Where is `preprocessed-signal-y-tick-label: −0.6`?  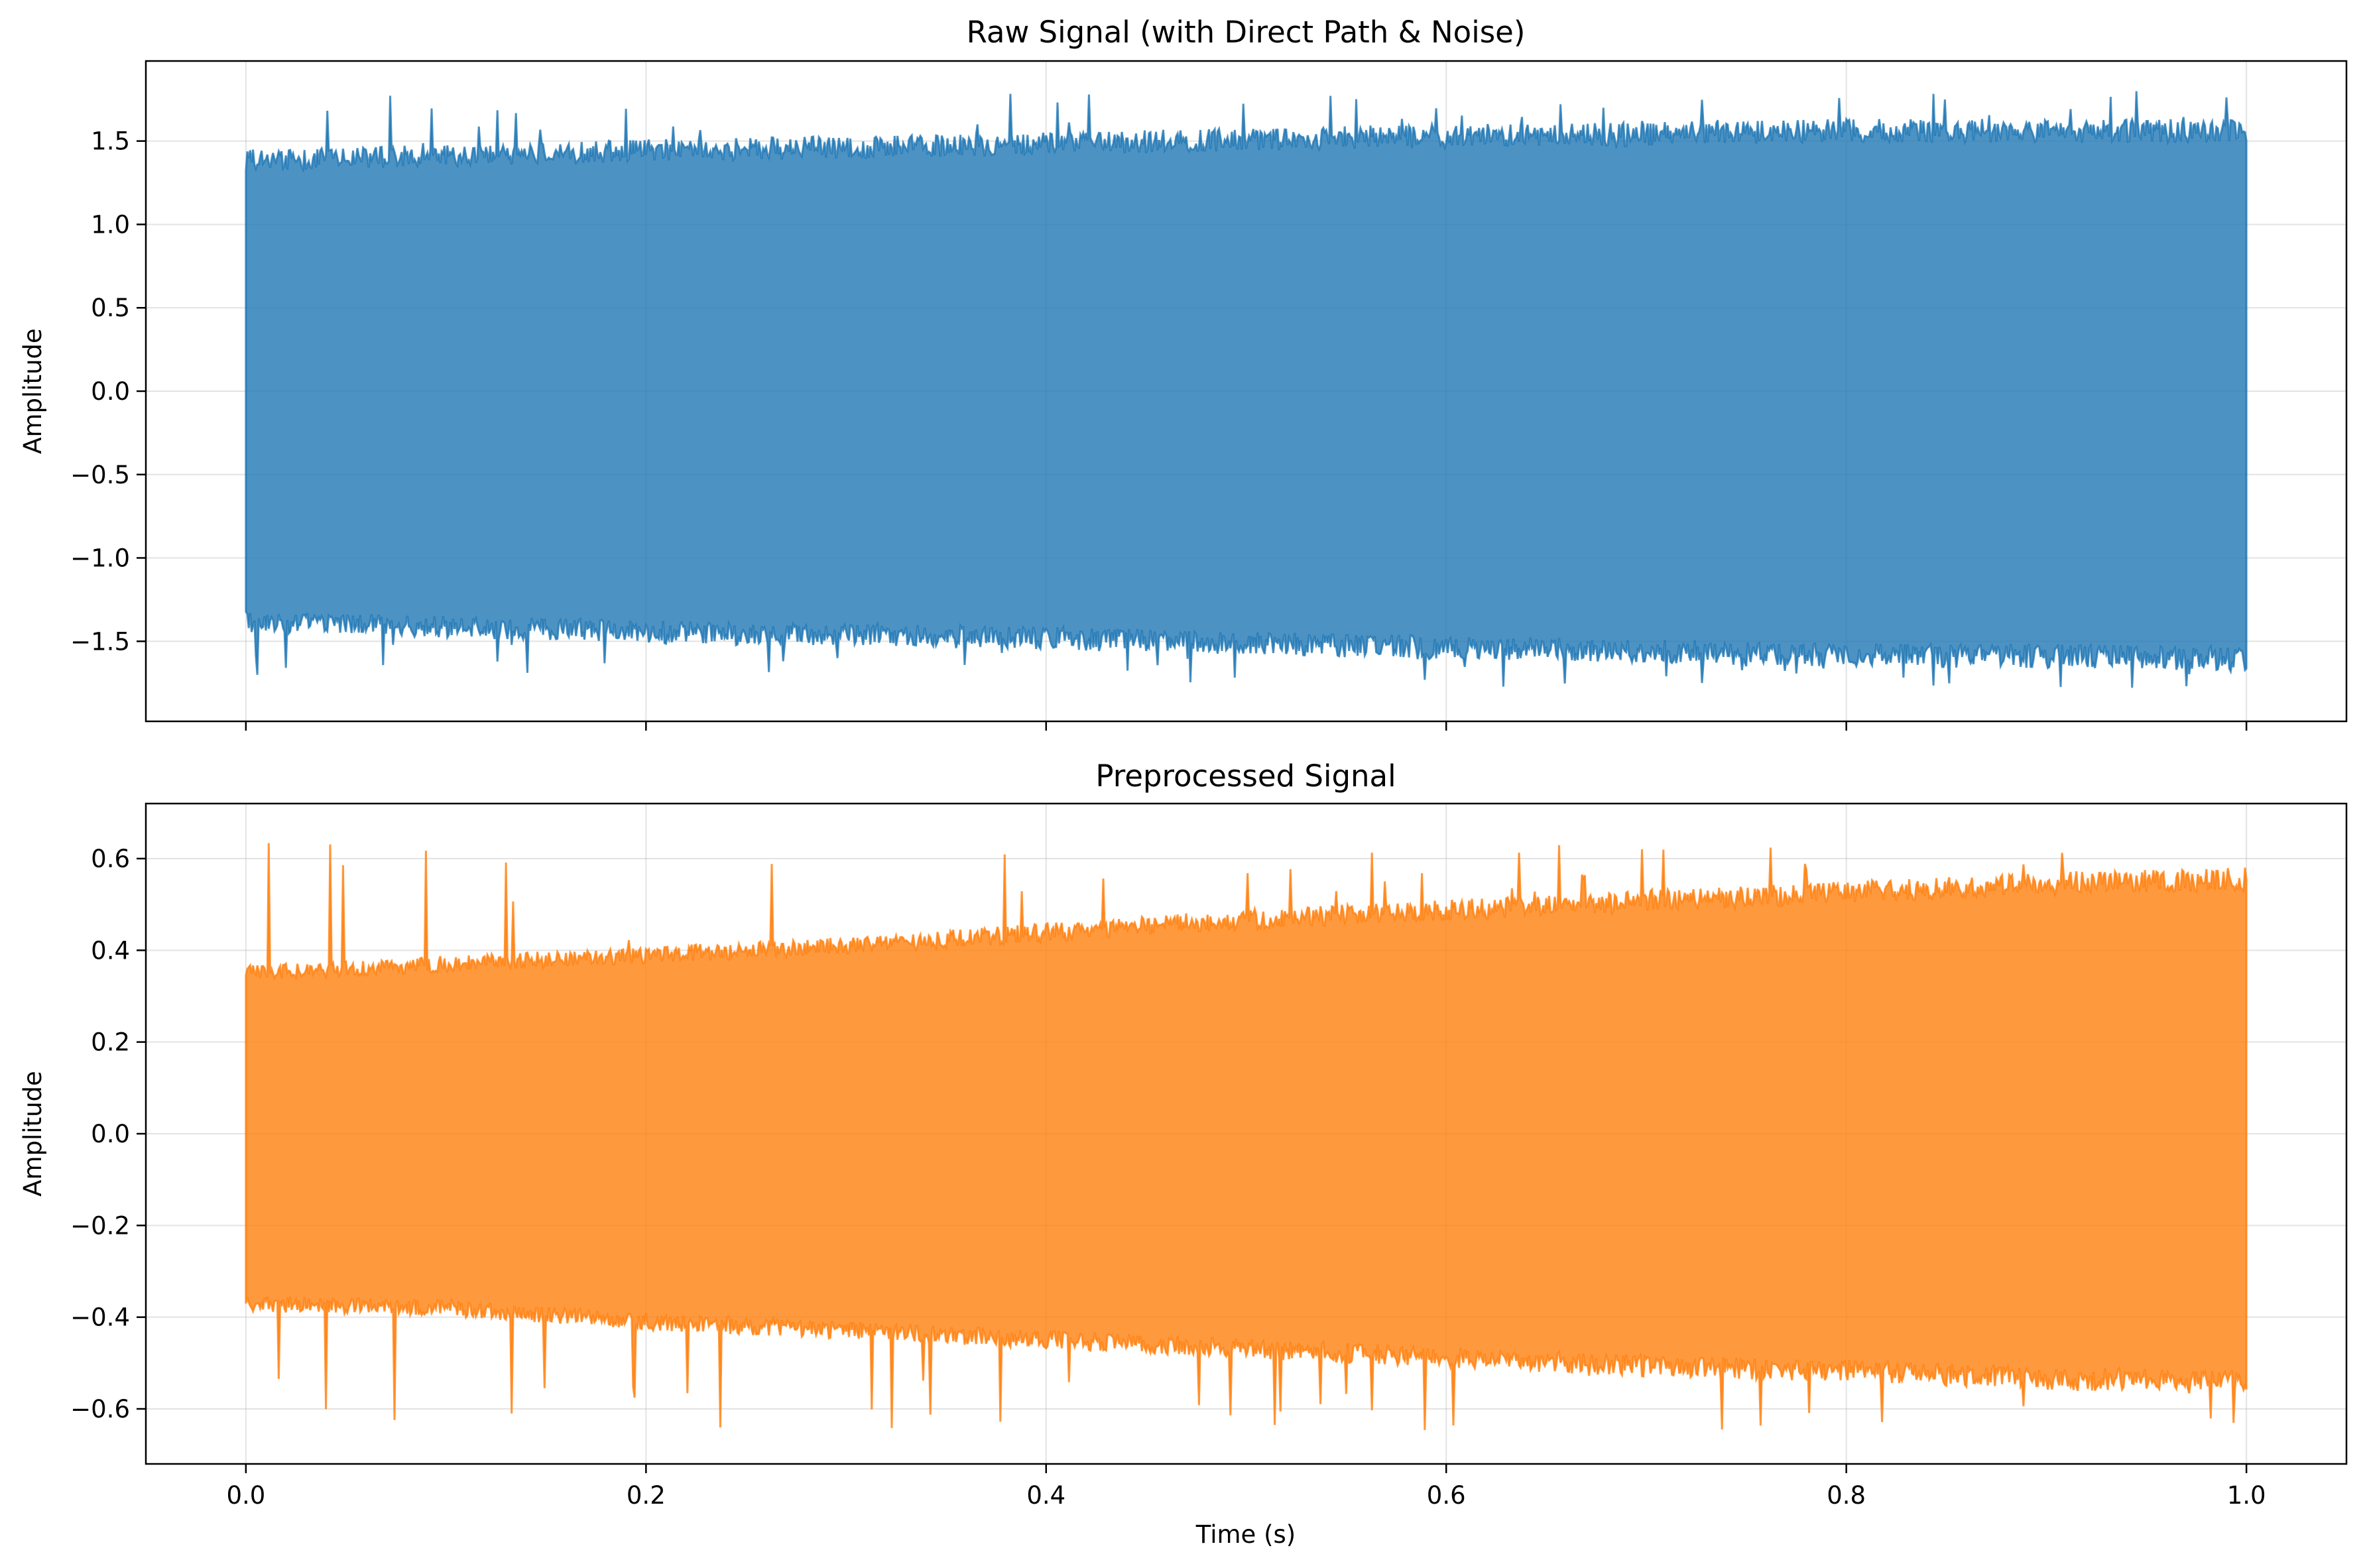
preprocessed-signal-y-tick-label: −0.6 is located at coordinates (100, 1409).